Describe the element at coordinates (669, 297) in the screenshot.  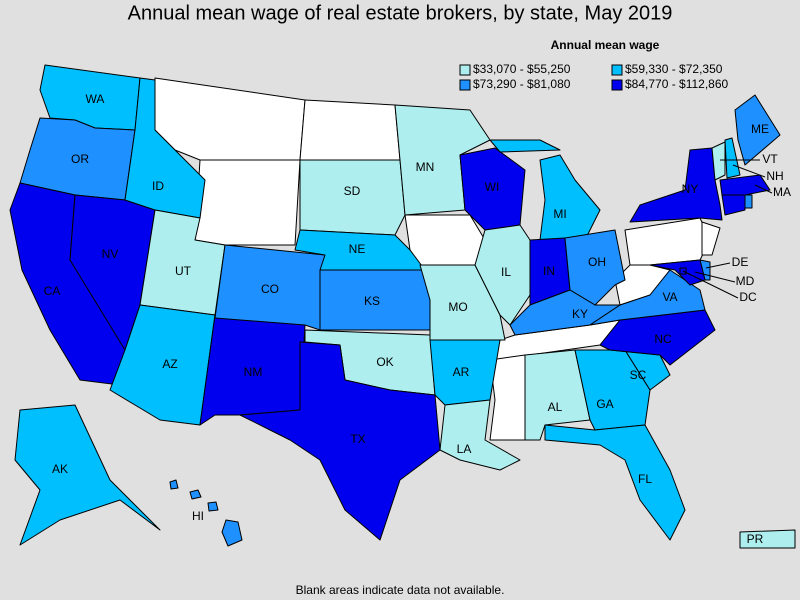
I see `state-label: VA` at that location.